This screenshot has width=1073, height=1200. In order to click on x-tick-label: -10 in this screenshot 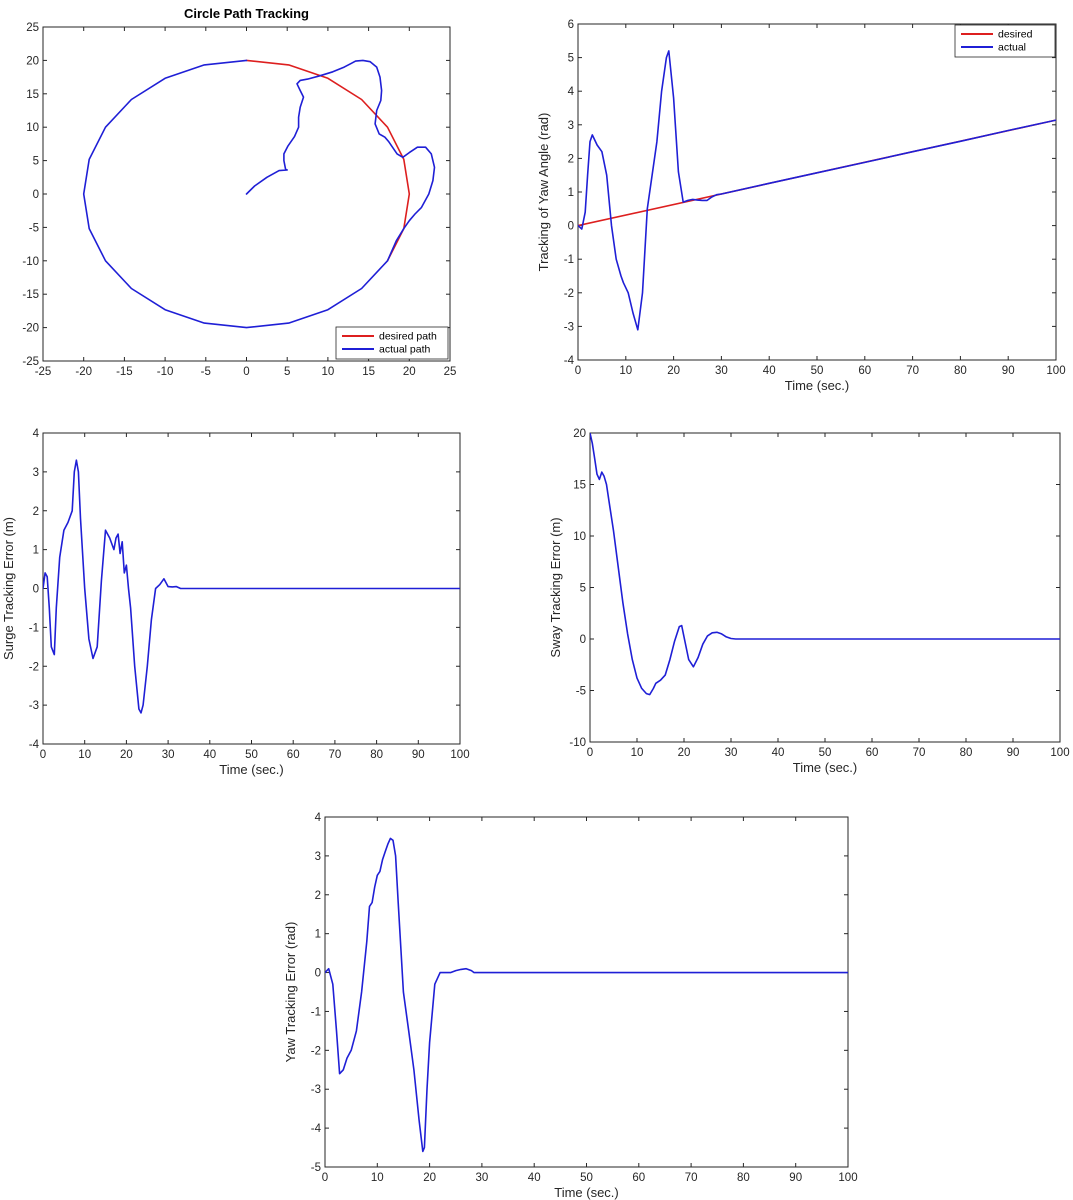, I will do `click(165, 372)`.